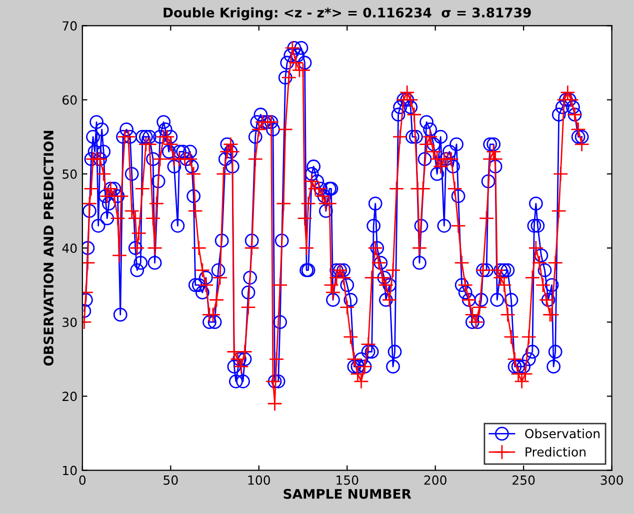 The height and width of the screenshot is (514, 634). What do you see at coordinates (347, 480) in the screenshot?
I see `x-tick-label: 150` at bounding box center [347, 480].